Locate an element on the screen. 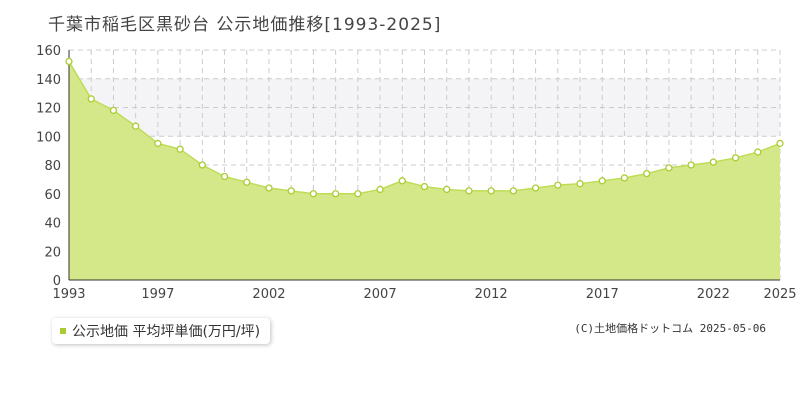 The height and width of the screenshot is (400, 800). y-tick-label: 140 is located at coordinates (48, 80).